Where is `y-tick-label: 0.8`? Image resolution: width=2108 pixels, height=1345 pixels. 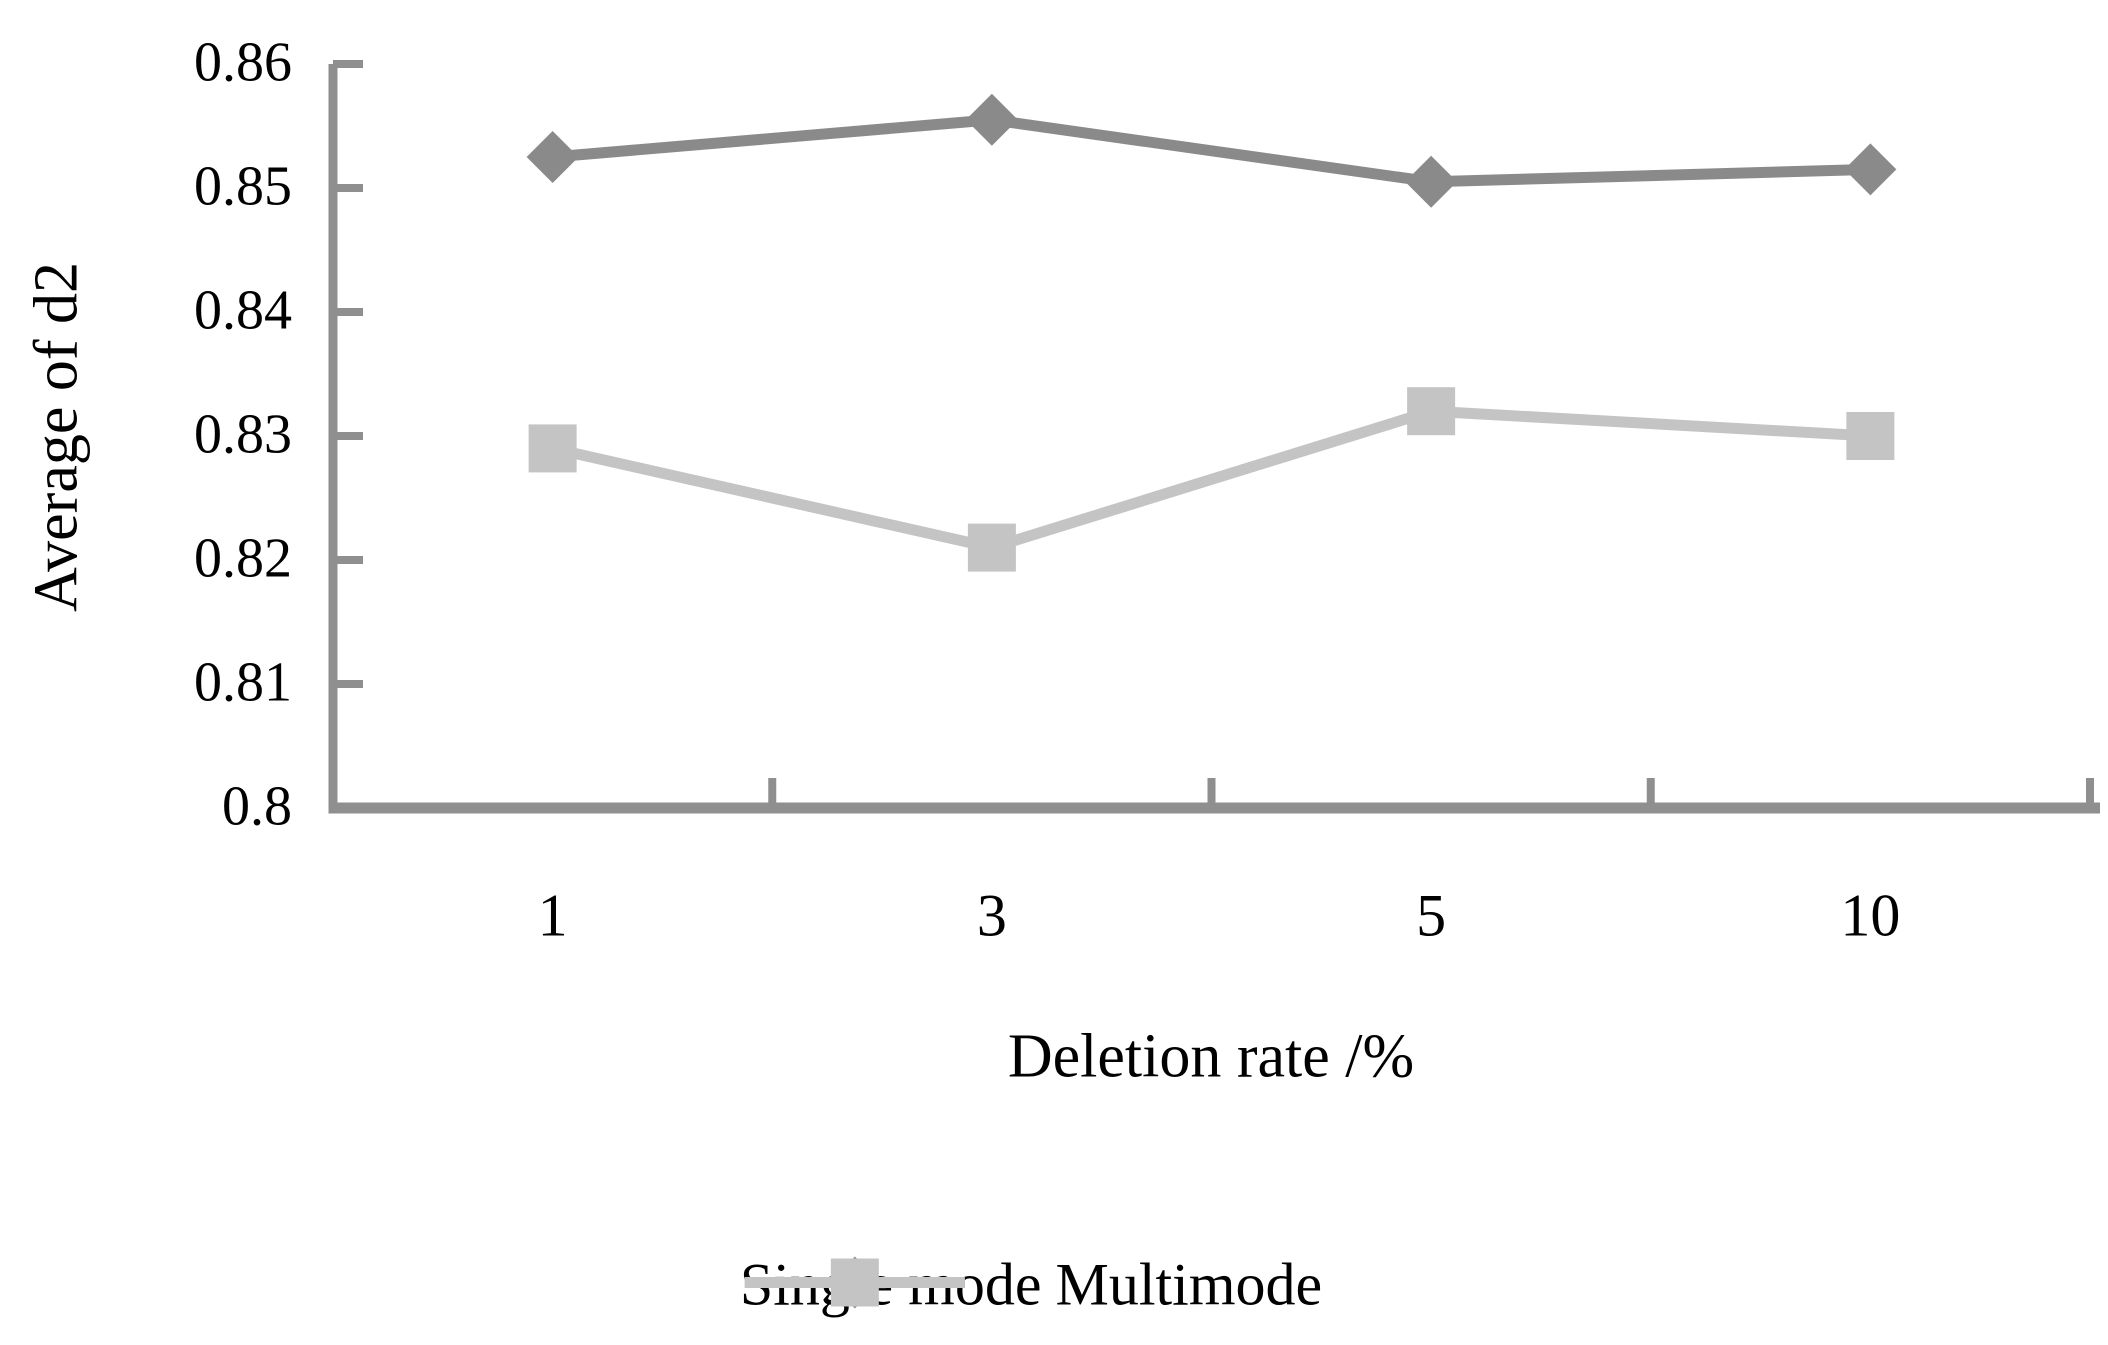
y-tick-label: 0.8 is located at coordinates (257, 806).